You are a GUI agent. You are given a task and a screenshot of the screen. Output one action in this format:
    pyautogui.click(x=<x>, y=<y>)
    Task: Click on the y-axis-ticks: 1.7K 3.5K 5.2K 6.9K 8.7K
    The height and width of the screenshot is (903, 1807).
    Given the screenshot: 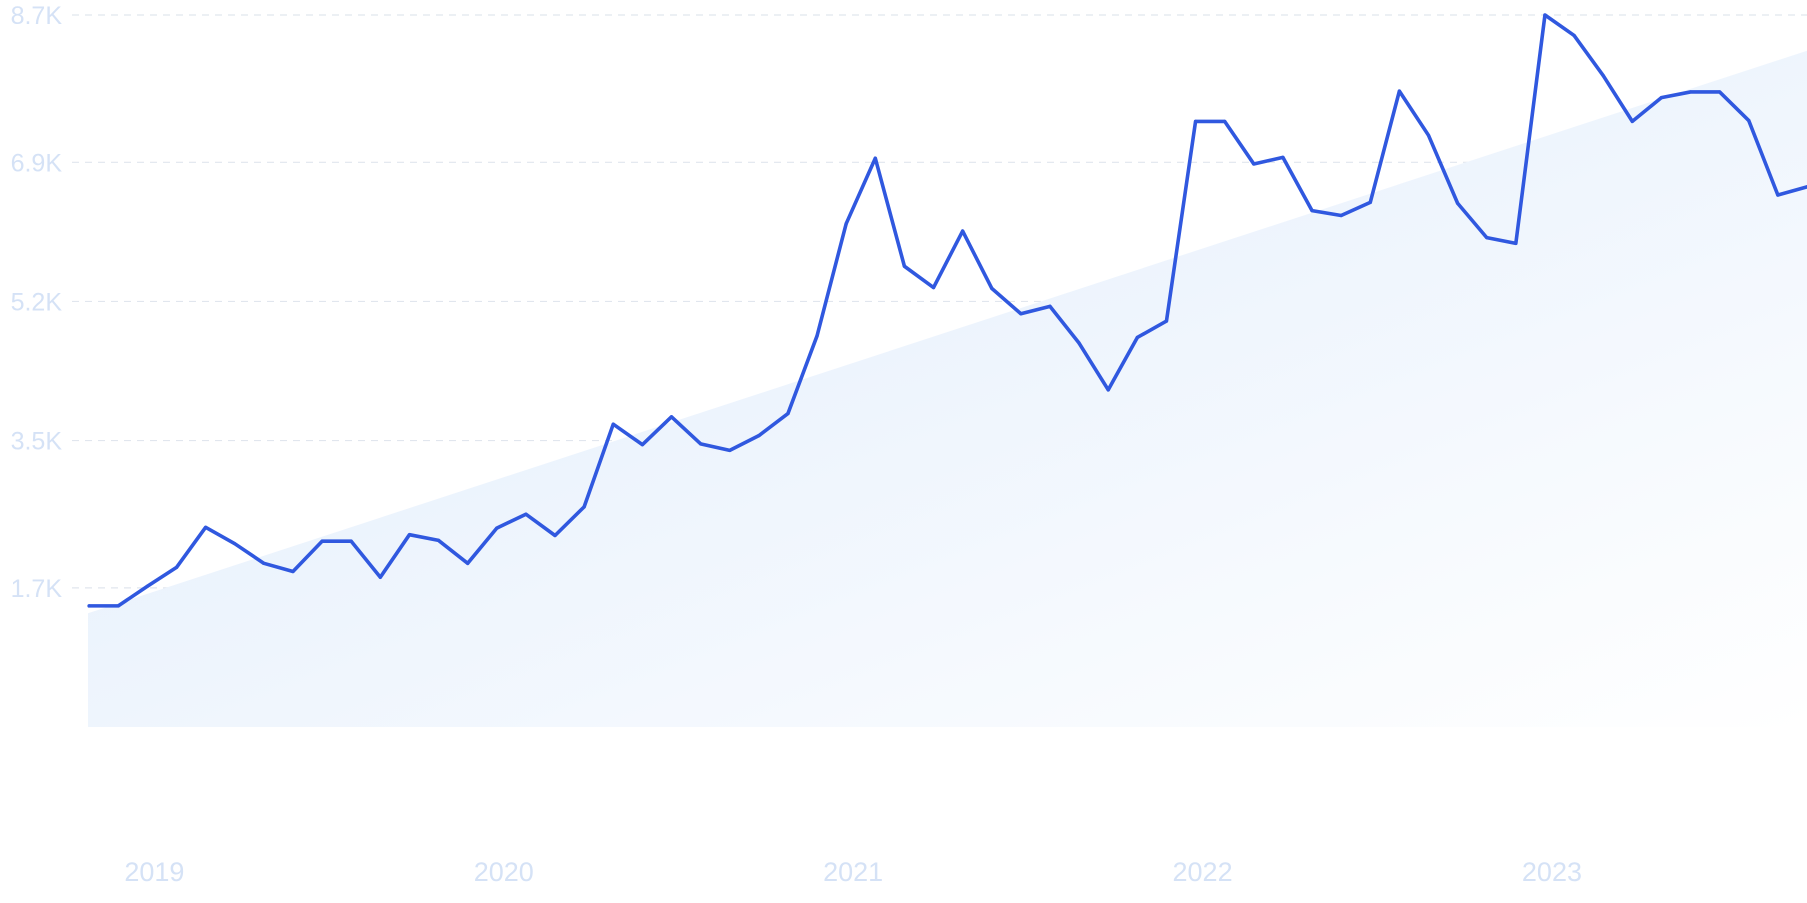 What is the action you would take?
    pyautogui.click(x=37, y=302)
    